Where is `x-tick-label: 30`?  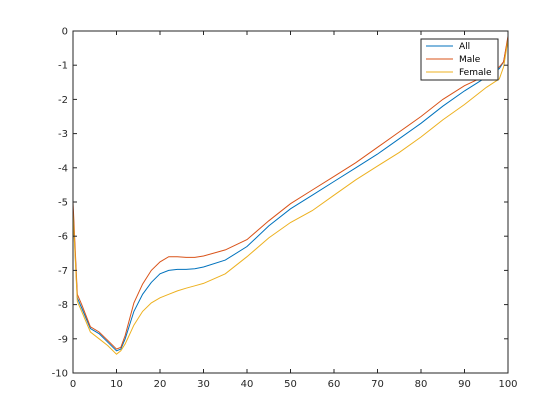 x-tick-label: 30 is located at coordinates (203, 384).